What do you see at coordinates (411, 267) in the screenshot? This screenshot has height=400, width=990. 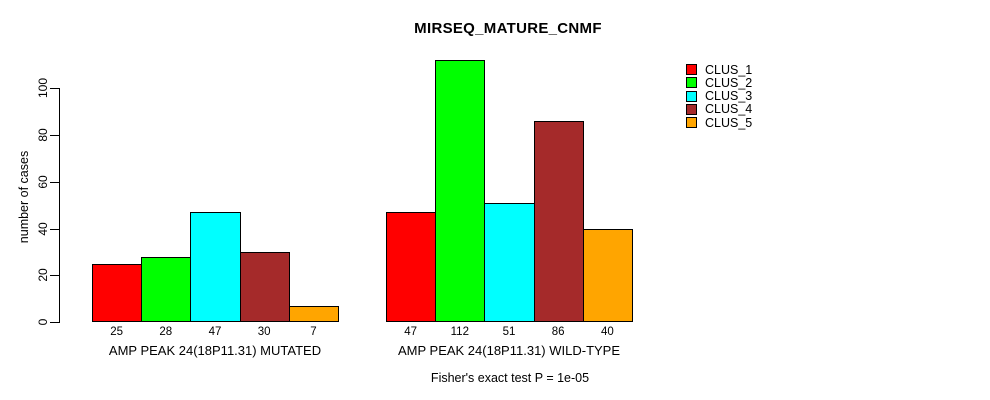 I see `bar-clus_1-group2` at bounding box center [411, 267].